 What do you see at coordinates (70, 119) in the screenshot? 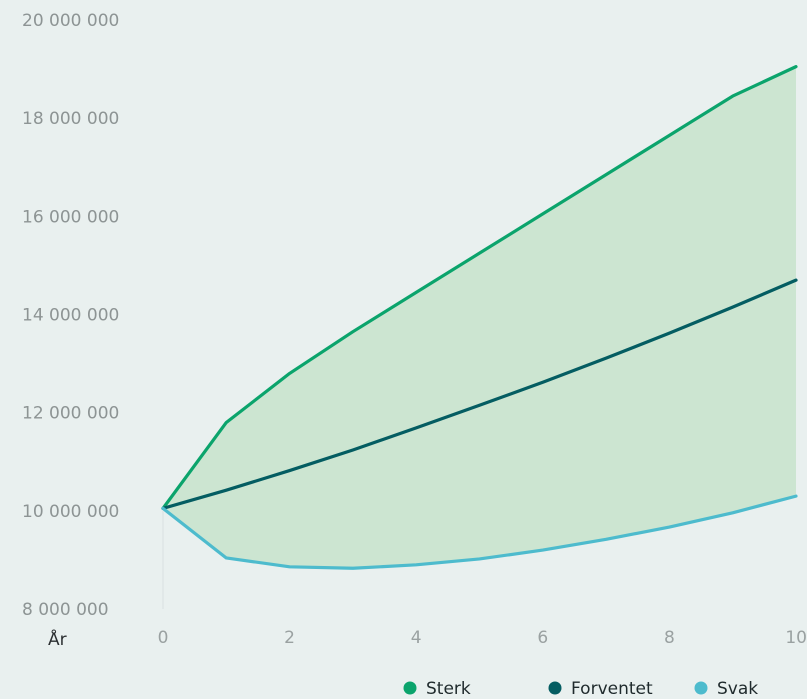
I see `y-tick-label: 18 000 000` at bounding box center [70, 119].